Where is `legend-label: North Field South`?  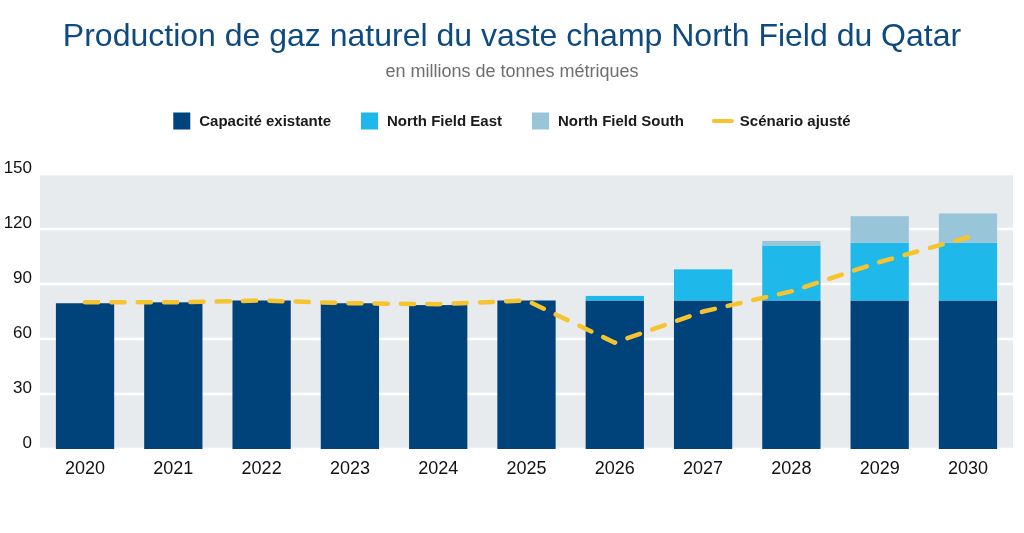
legend-label: North Field South is located at coordinates (621, 121).